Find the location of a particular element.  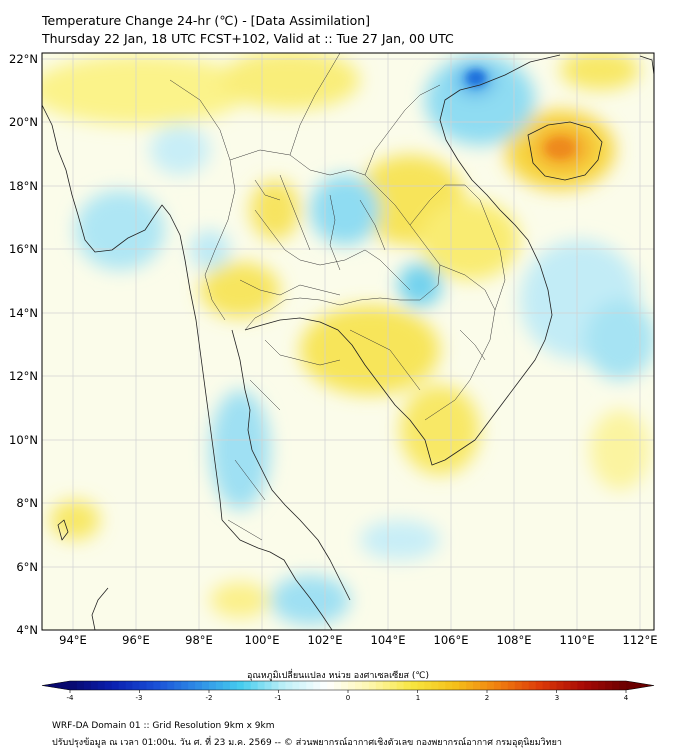

colorbar-min-extend is located at coordinates (56, 685).